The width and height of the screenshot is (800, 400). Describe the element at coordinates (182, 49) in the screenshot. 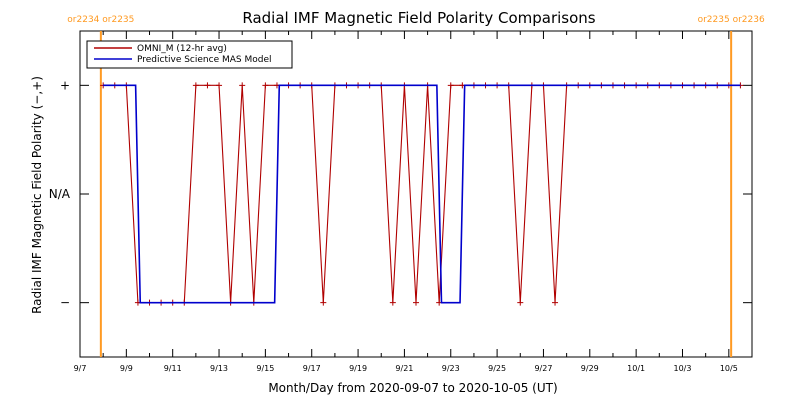

I see `legend-label: OMNI_M (12-hr avg)` at that location.